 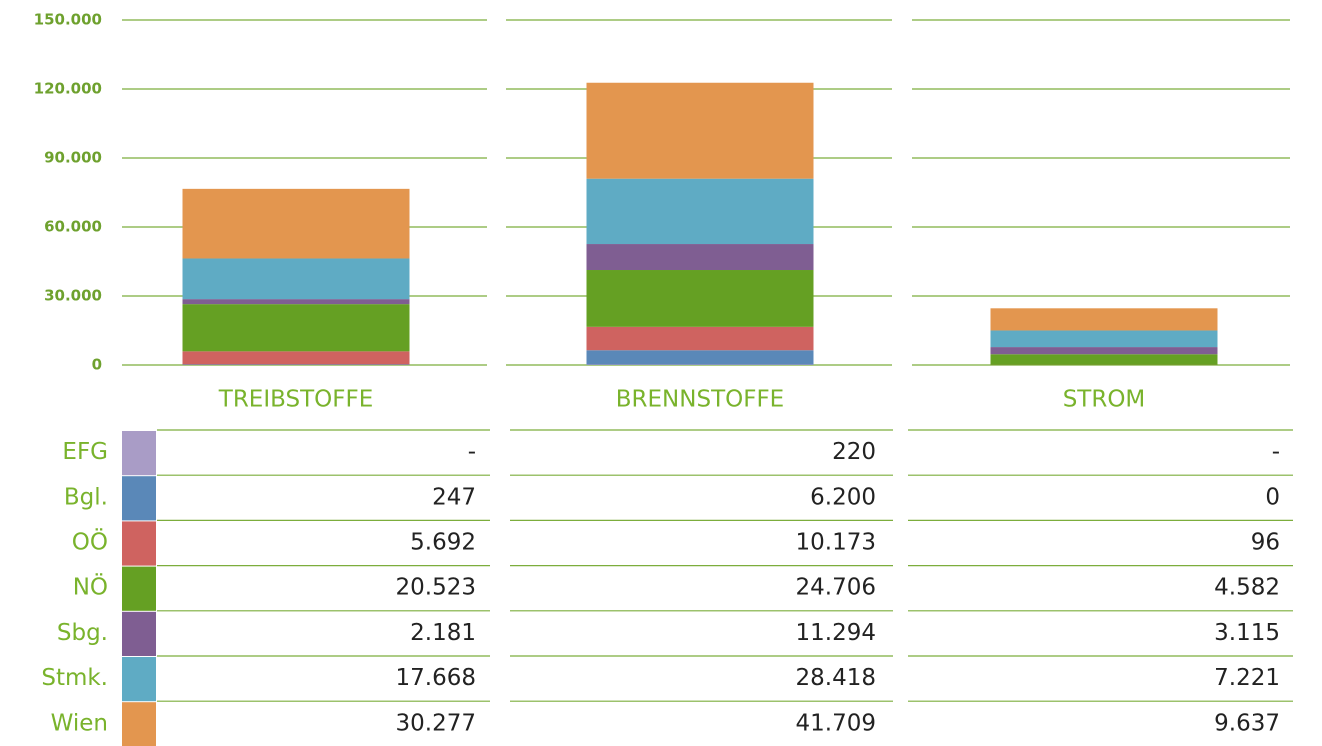 What do you see at coordinates (836, 633) in the screenshot?
I see `table-value: 11.294` at bounding box center [836, 633].